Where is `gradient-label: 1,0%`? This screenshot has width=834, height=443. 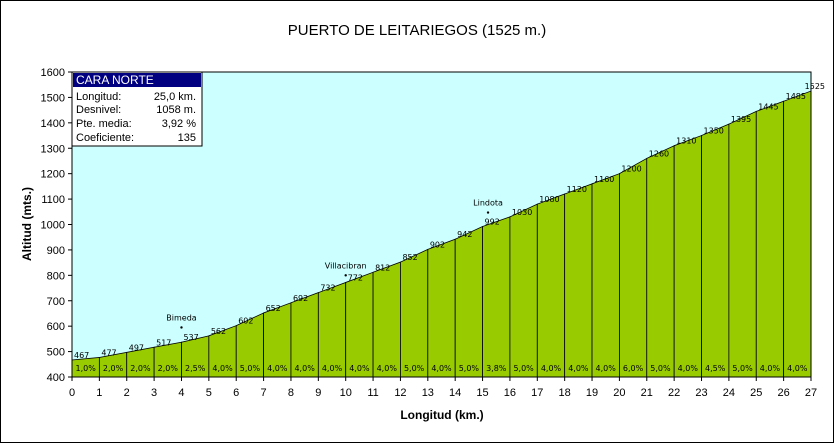 gradient-label: 1,0% is located at coordinates (86, 368).